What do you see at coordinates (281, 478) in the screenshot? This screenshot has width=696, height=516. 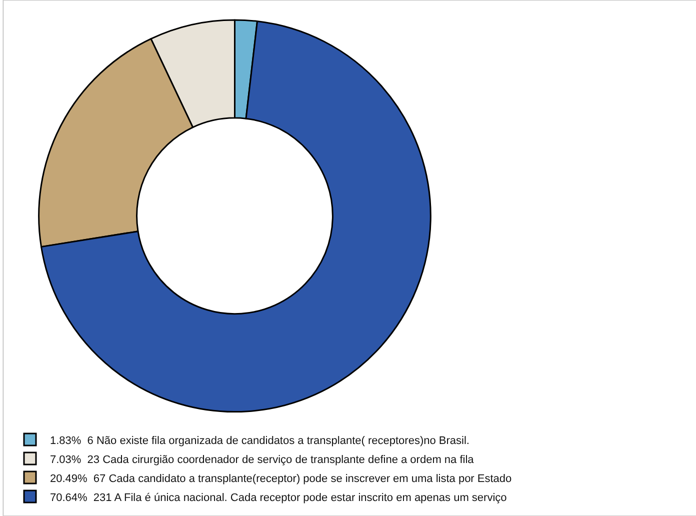 I see `legend-label: 20.49% 67 Cada candidato a transplante(receptor) pode se inscrever em uma lista por Estado` at bounding box center [281, 478].